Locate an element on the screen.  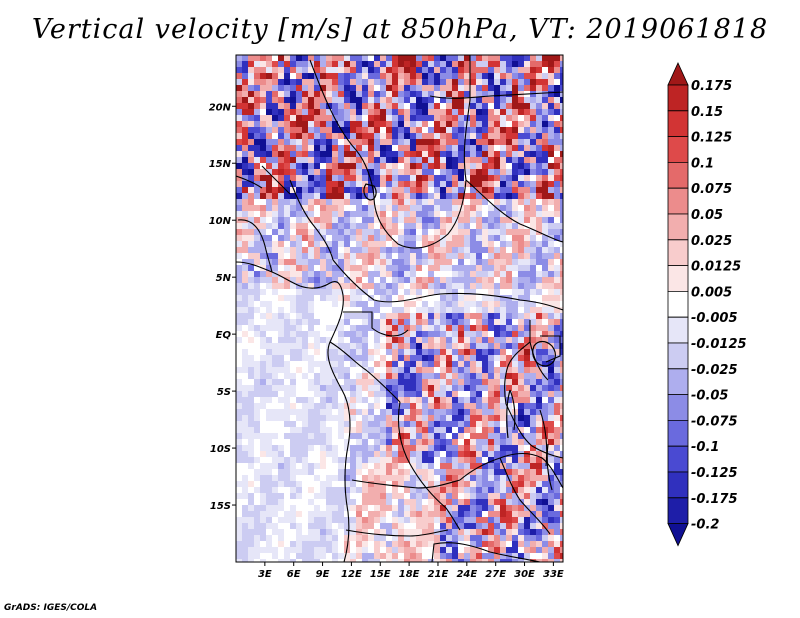
border-line is located at coordinates (376, 324).